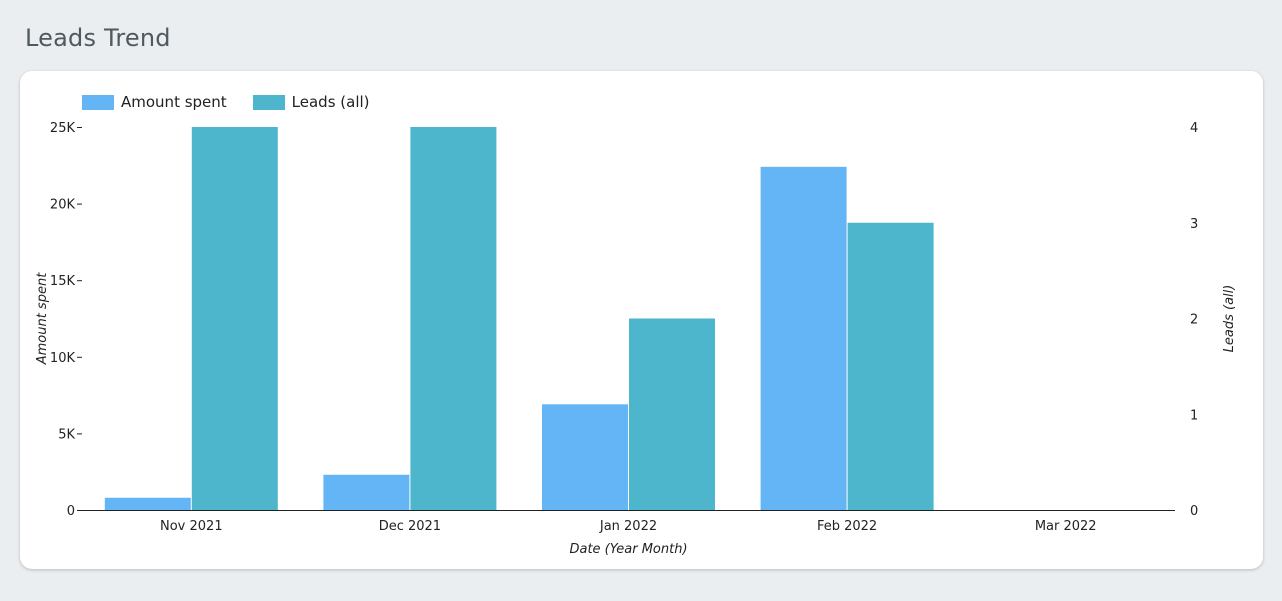 Image resolution: width=1282 pixels, height=601 pixels. I want to click on y2-tick-label: 4, so click(1194, 128).